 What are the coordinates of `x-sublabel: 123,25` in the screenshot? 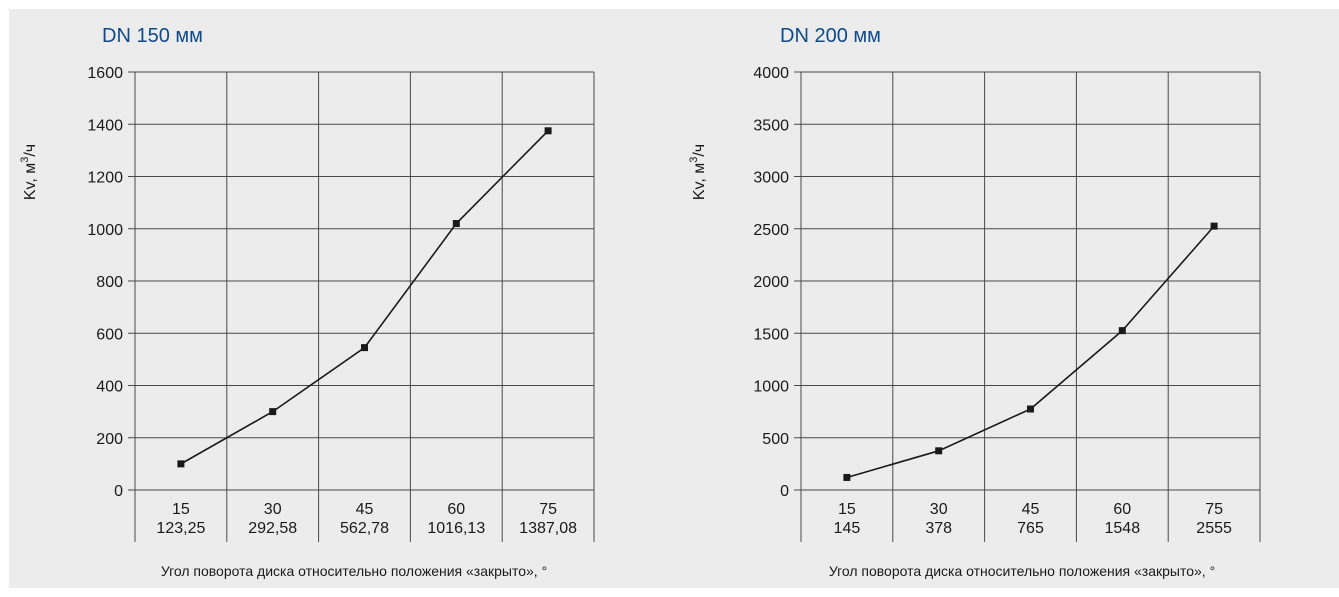 It's located at (180, 528).